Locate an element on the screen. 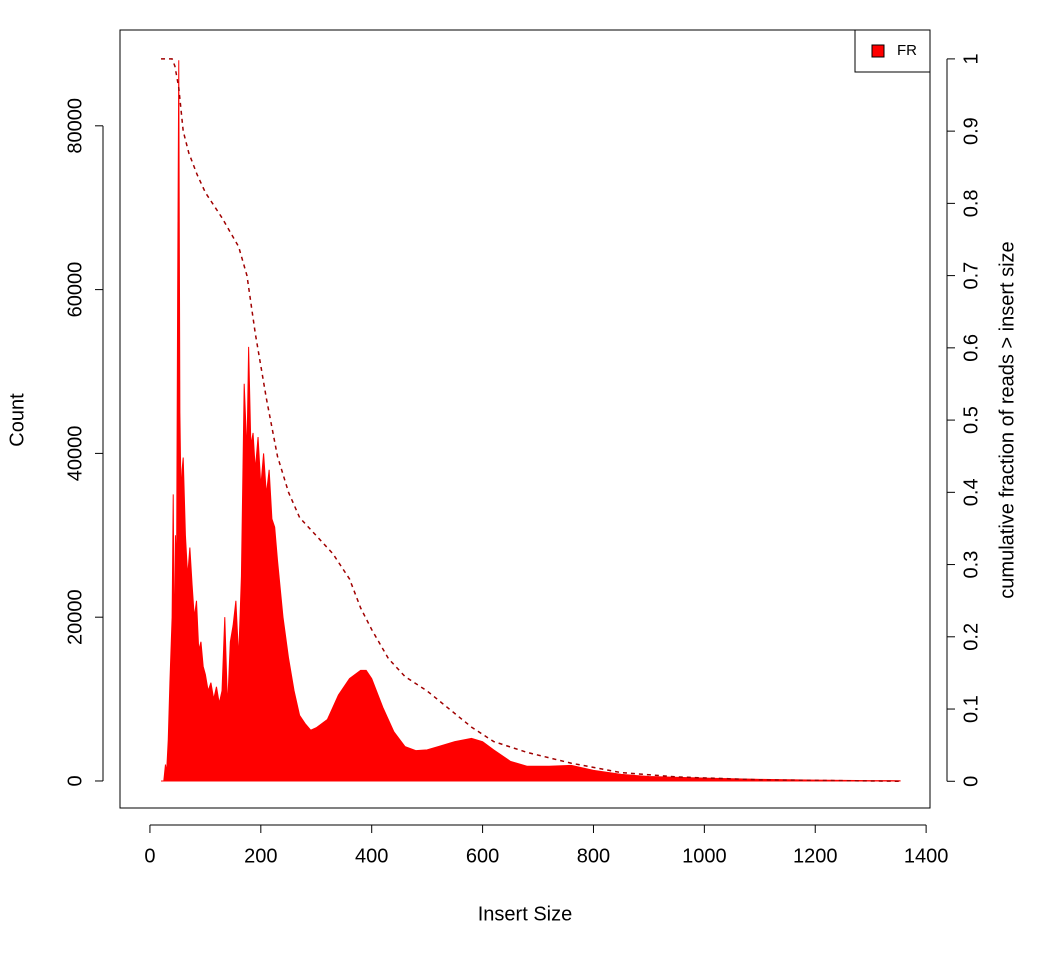  x-tick-label: 600 is located at coordinates (482, 856).